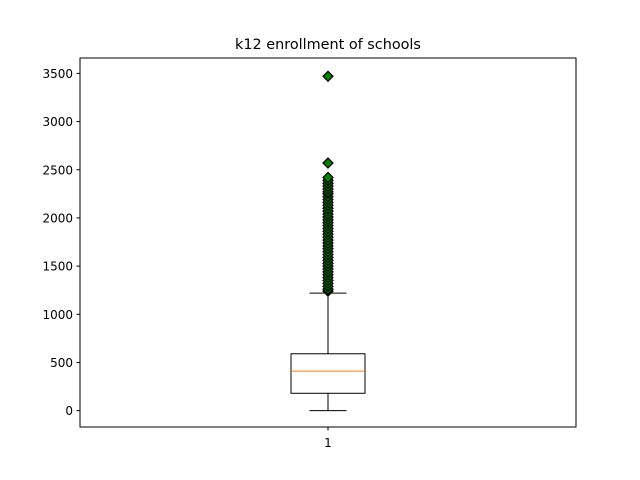  What do you see at coordinates (57, 122) in the screenshot?
I see `y-tick-label: 3000` at bounding box center [57, 122].